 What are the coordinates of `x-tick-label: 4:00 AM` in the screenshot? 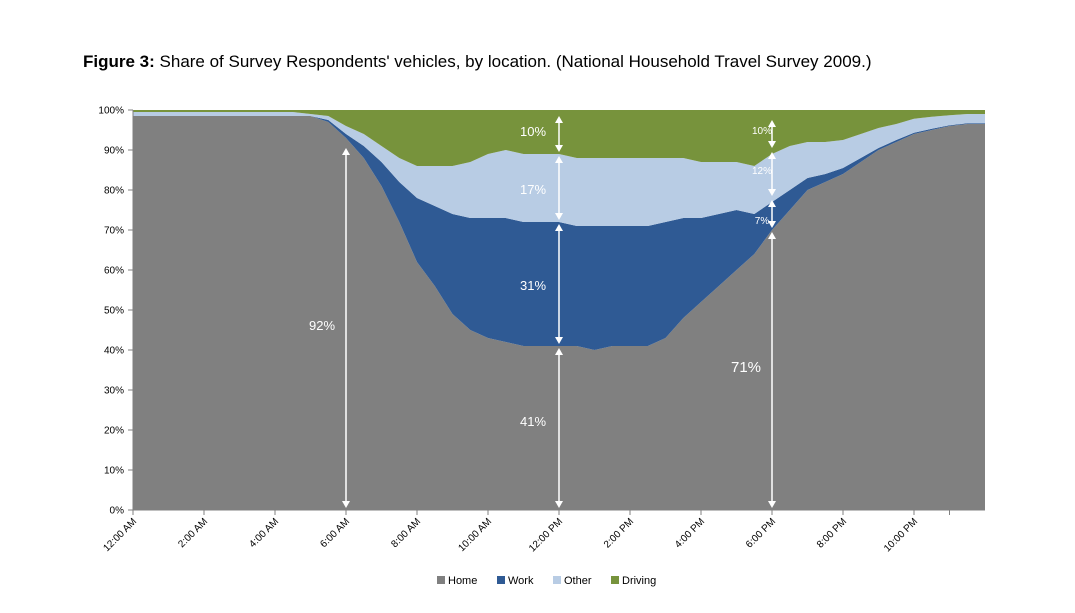 It's located at (264, 533).